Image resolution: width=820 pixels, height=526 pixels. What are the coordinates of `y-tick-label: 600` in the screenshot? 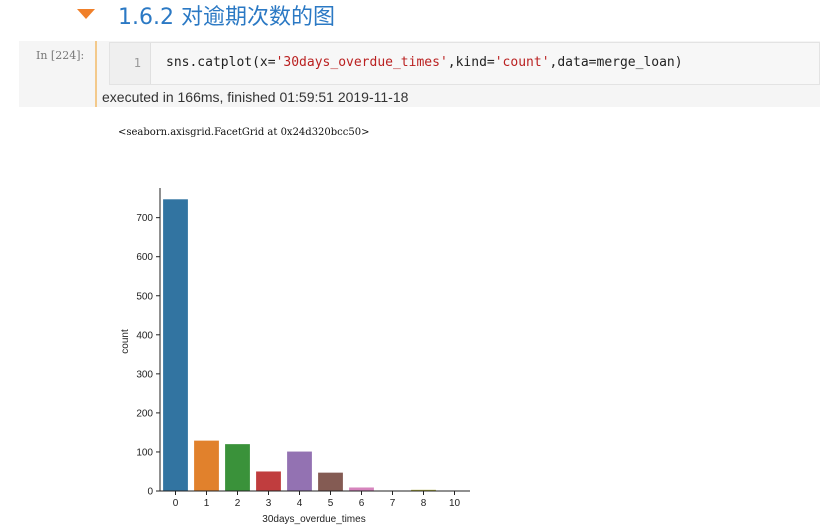 It's located at (144, 257).